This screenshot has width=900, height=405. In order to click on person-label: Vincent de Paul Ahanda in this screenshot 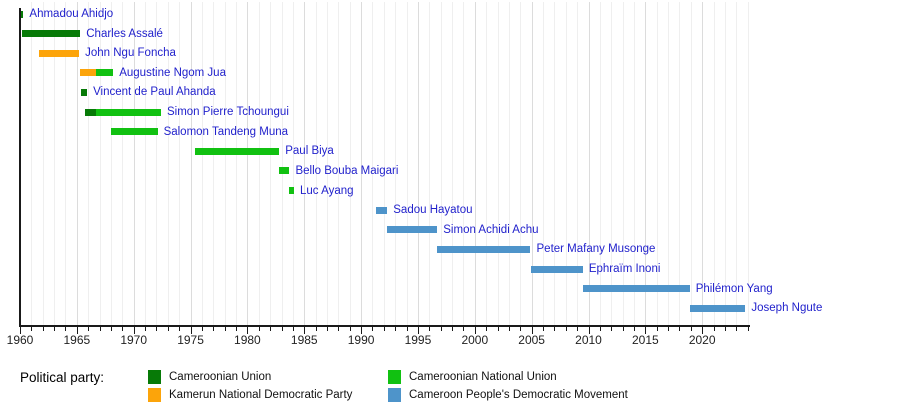, I will do `click(154, 92)`.